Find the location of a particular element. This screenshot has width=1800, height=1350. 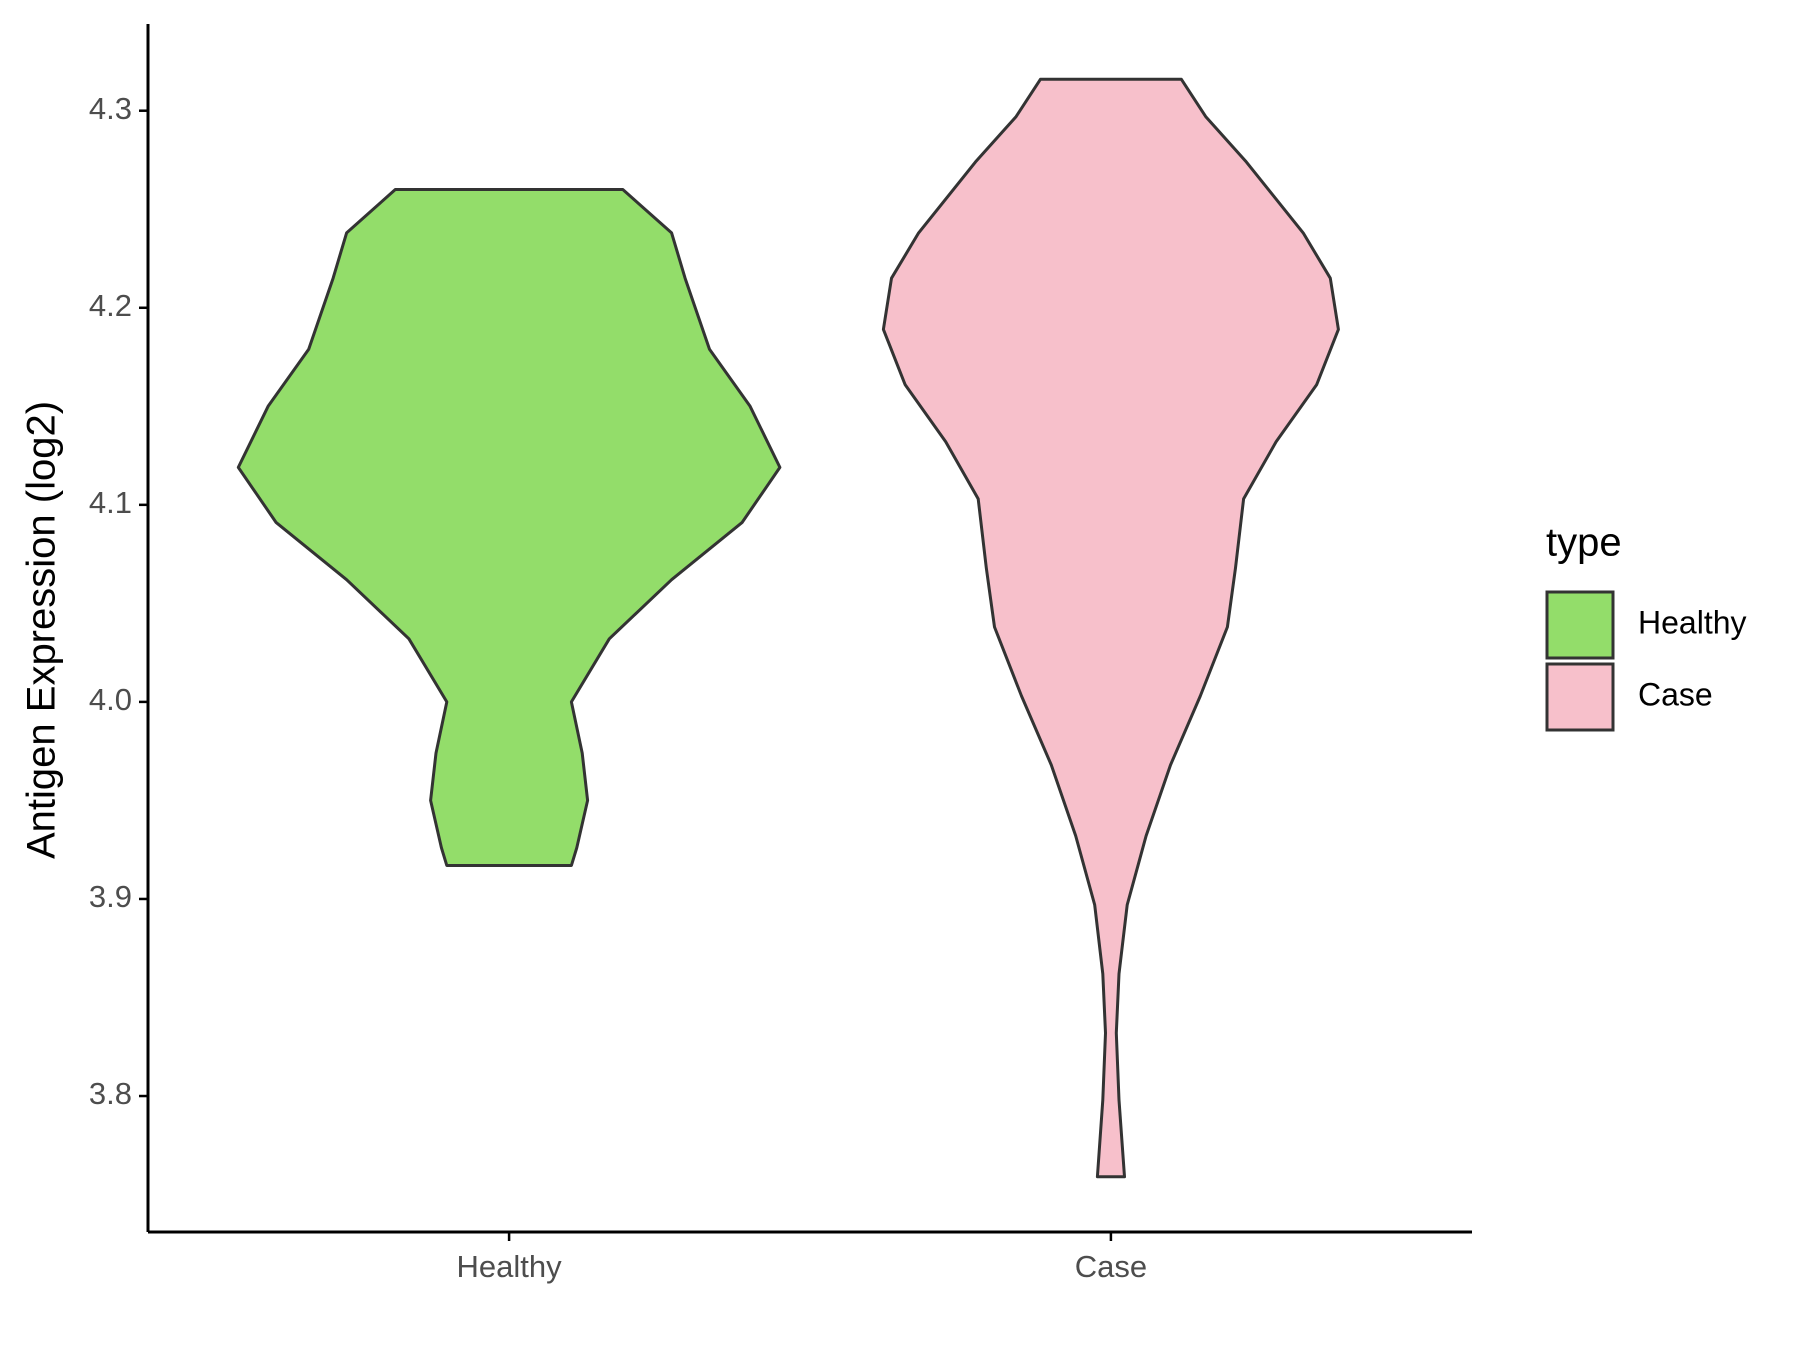

x-tick-label: Healthy is located at coordinates (510, 1266).